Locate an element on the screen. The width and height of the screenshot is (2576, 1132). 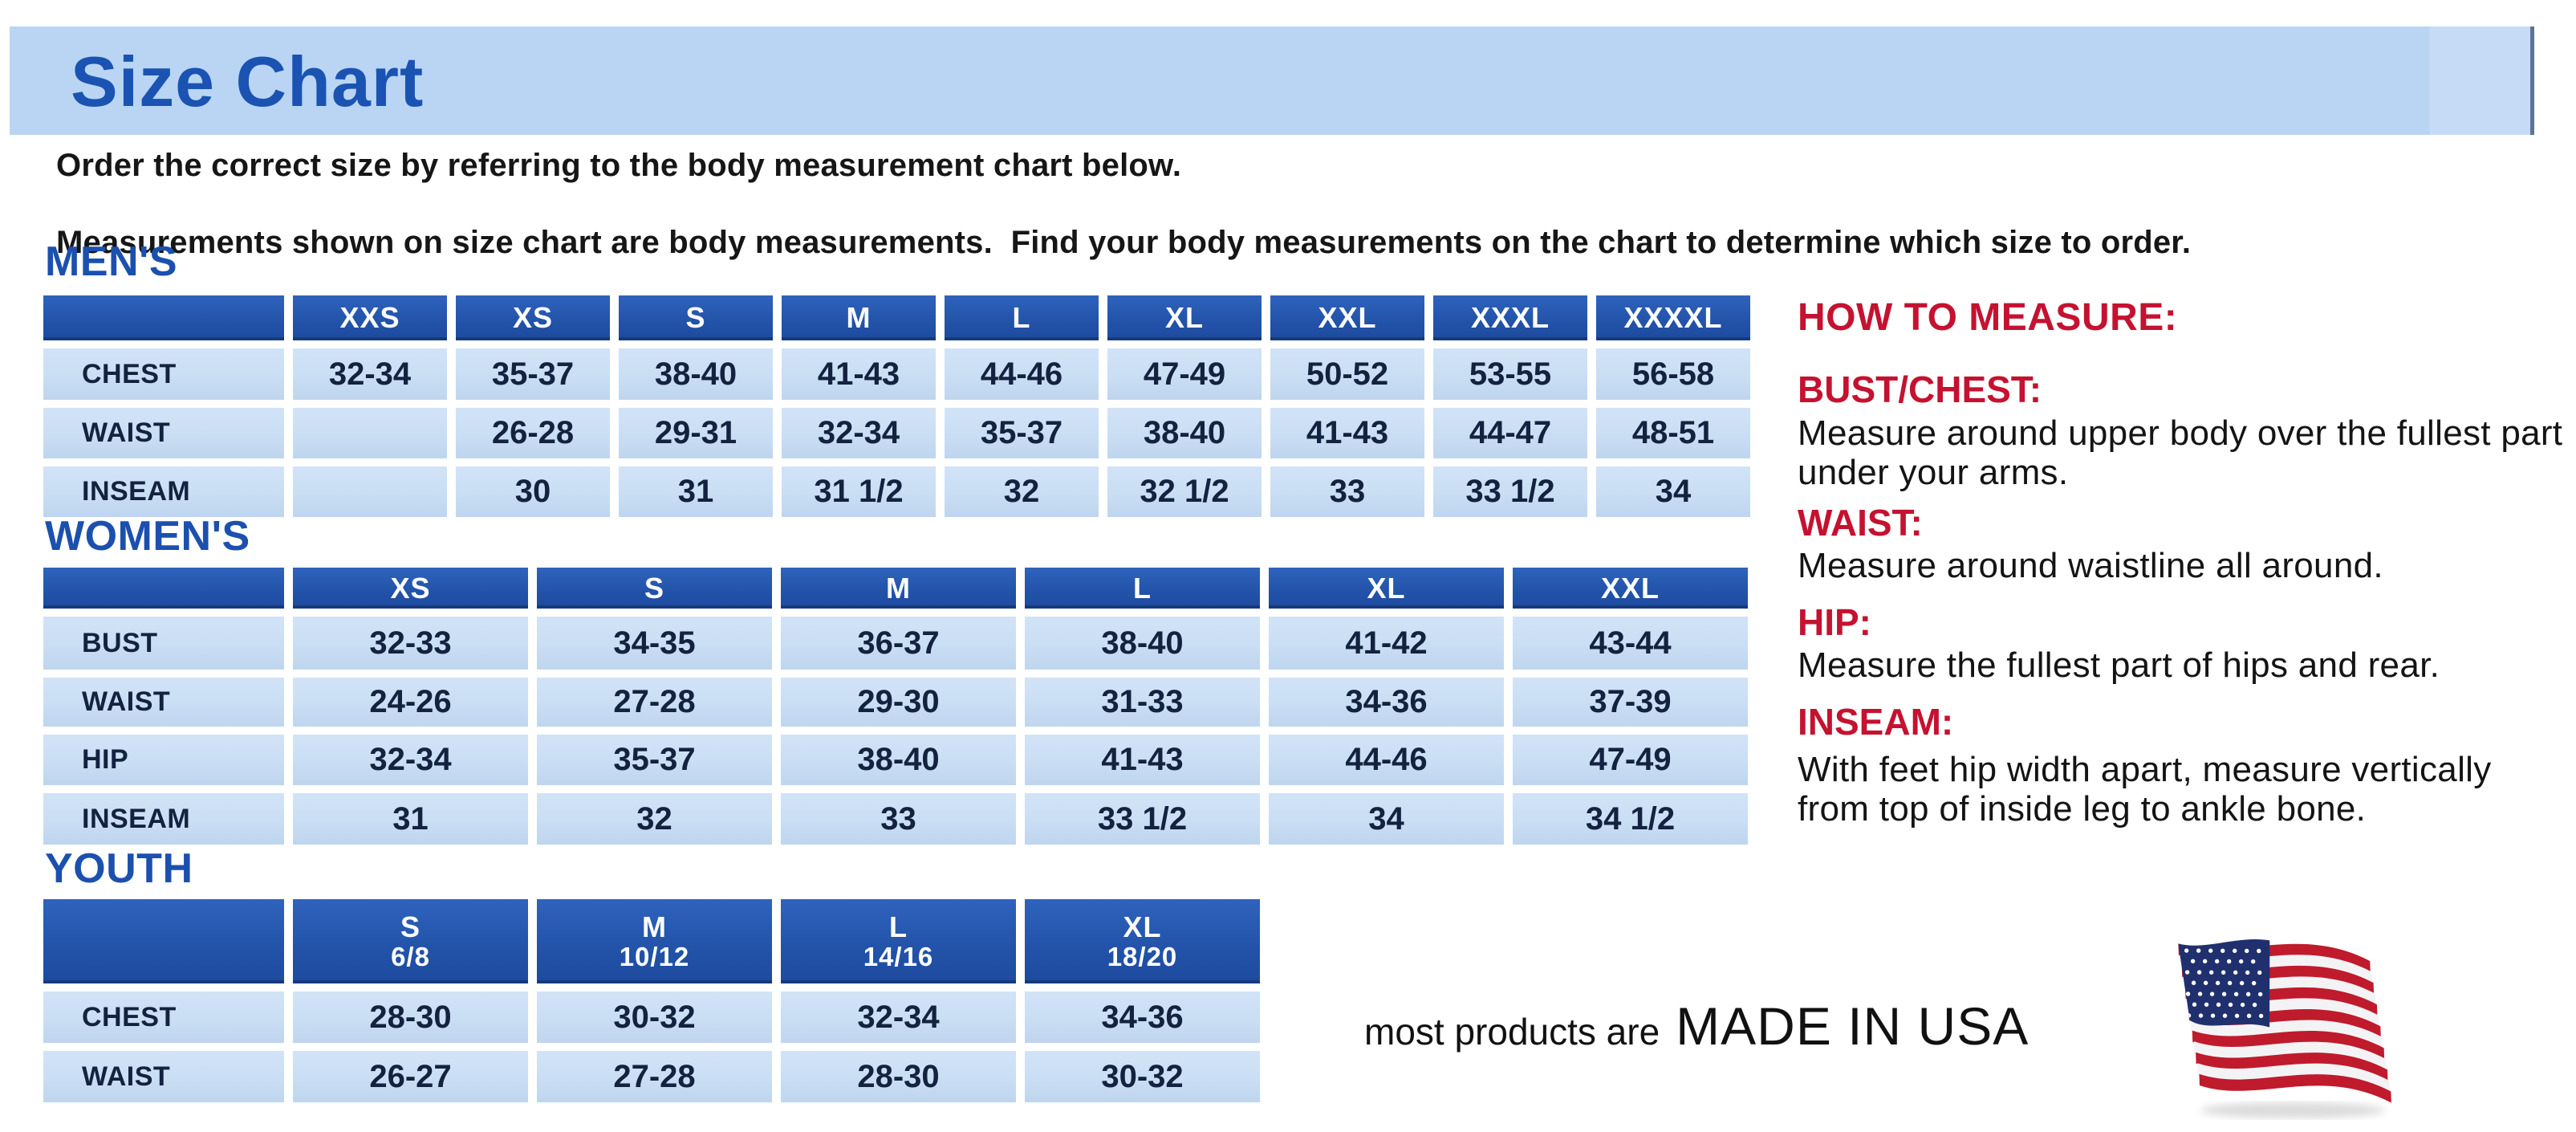
size-column-header: XXXL is located at coordinates (1510, 317).